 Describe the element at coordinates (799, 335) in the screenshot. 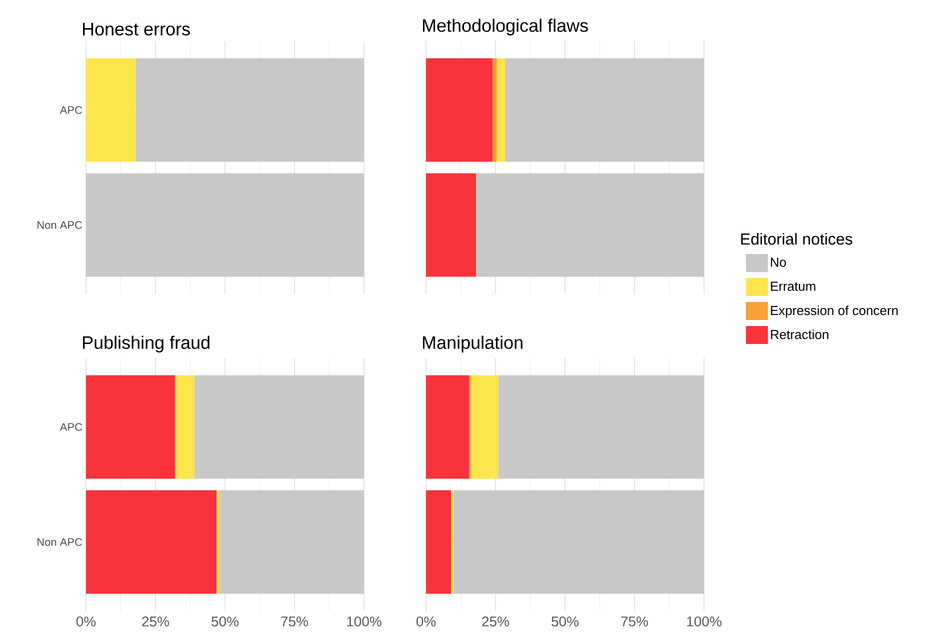

I see `legend-label: Retraction` at that location.